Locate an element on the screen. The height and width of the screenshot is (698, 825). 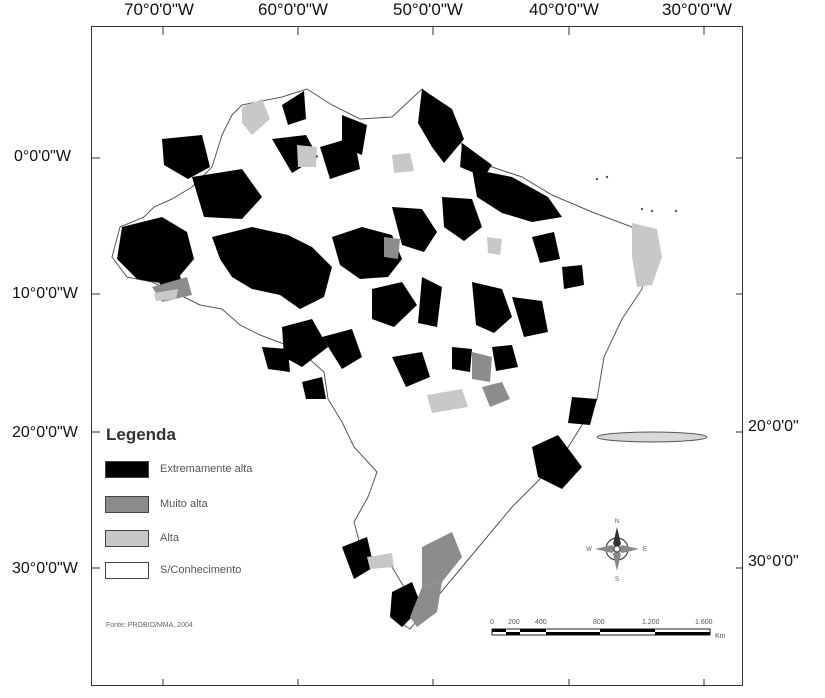
scale-label-400: 400 is located at coordinates (541, 622).